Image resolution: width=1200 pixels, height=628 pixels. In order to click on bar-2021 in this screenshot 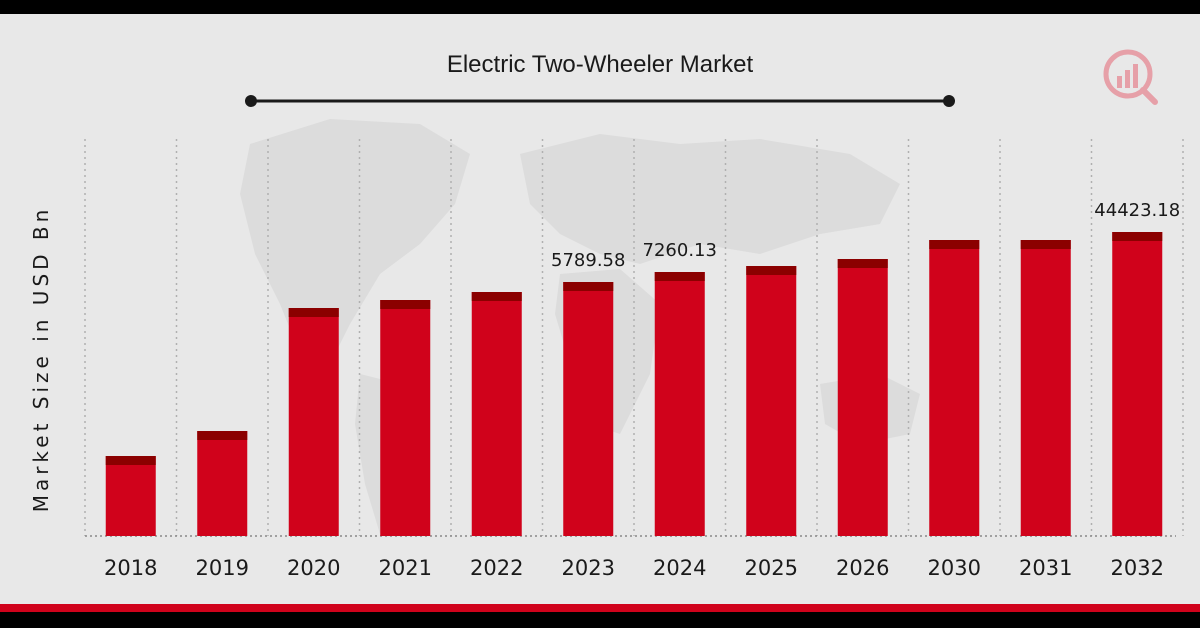, I will do `click(405, 418)`.